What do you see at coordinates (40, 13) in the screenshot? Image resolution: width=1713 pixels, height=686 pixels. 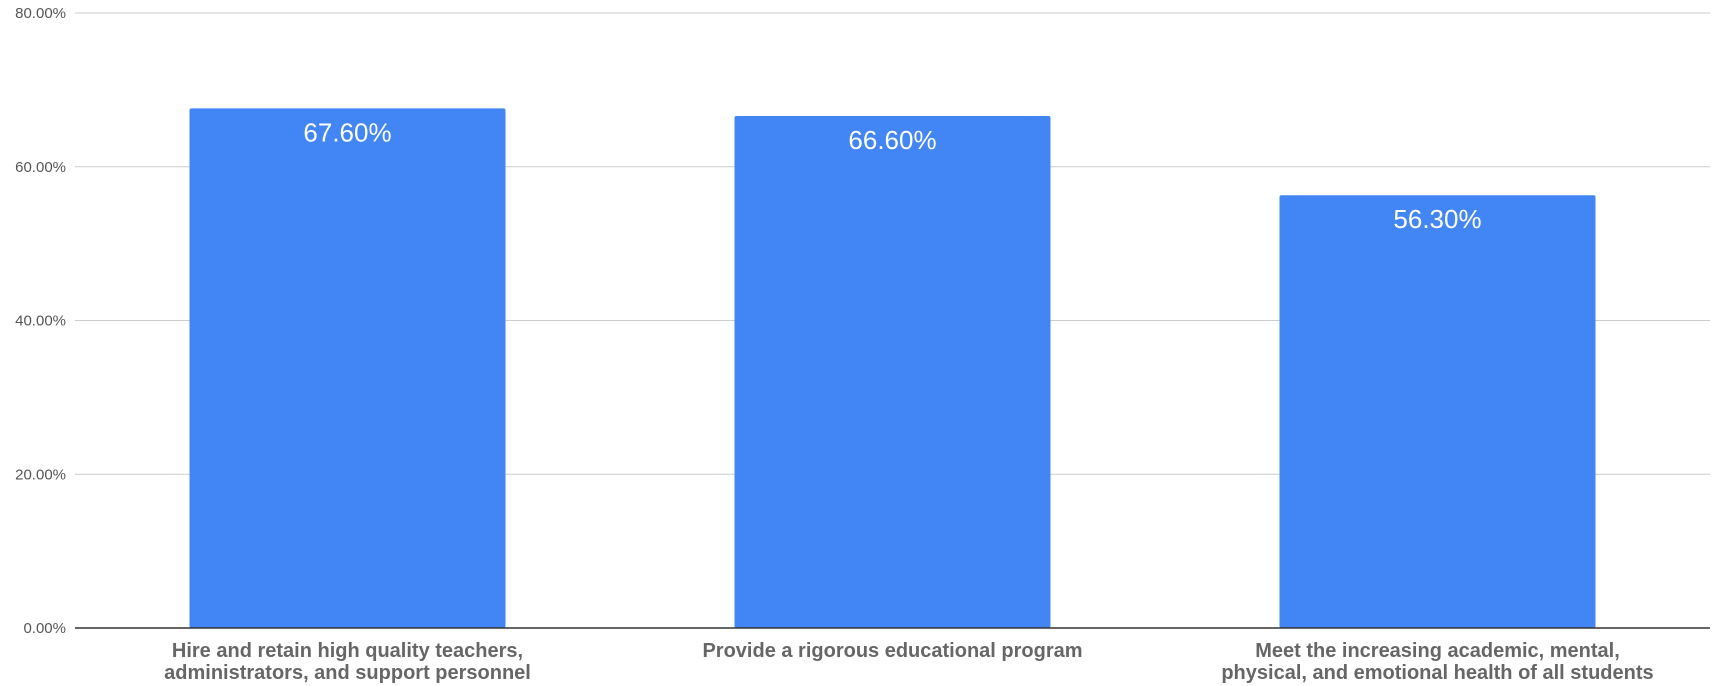 I see `y-tick-label: 80.00%` at bounding box center [40, 13].